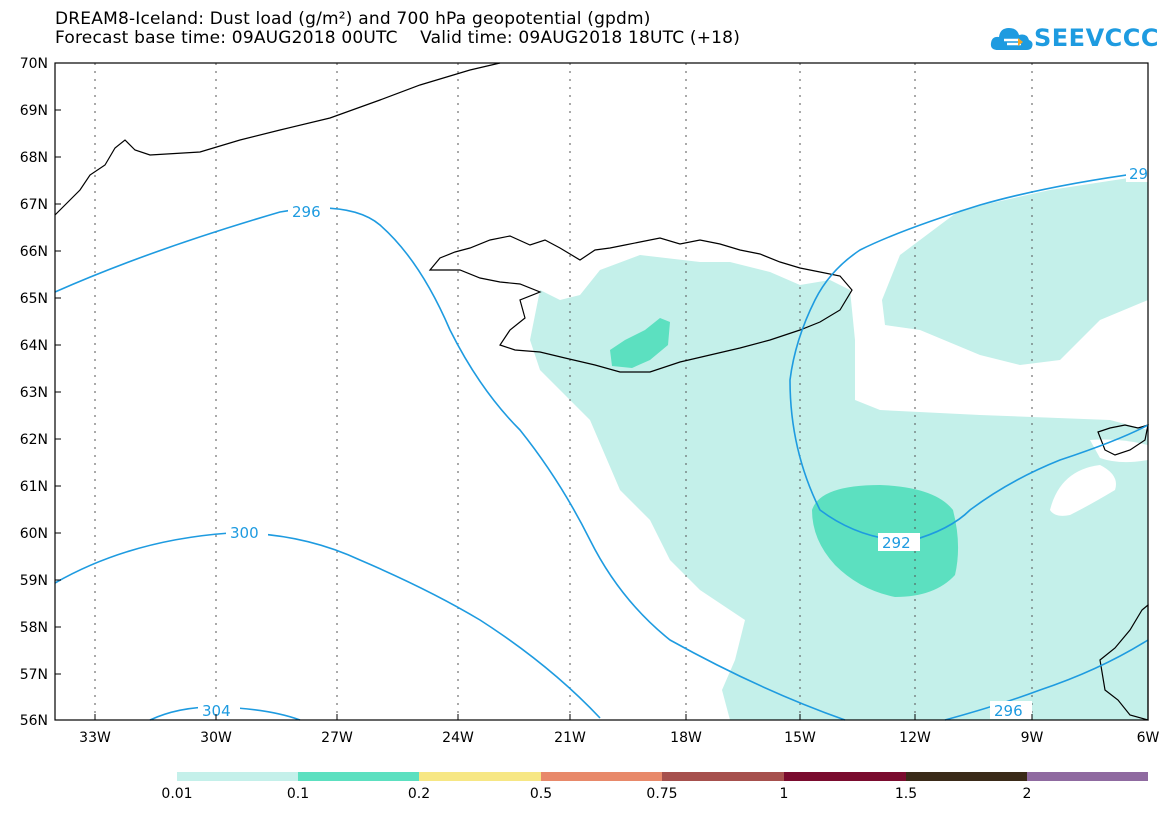  What do you see at coordinates (216, 711) in the screenshot?
I see `contour-label-304: 304` at bounding box center [216, 711].